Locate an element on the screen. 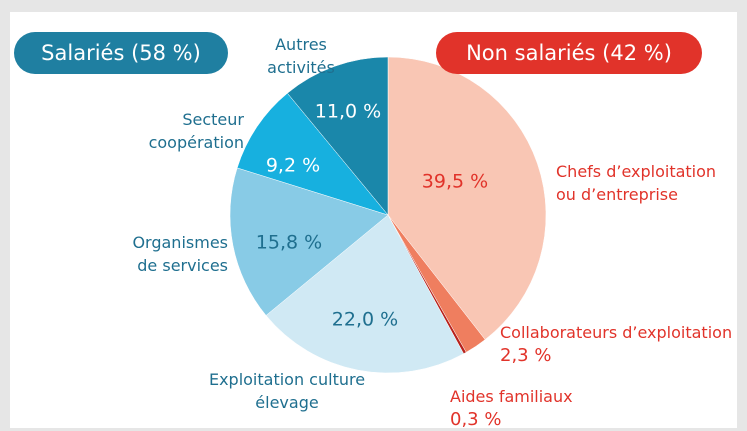 The image size is (747, 431). value-label: 22,0 % is located at coordinates (365, 320).